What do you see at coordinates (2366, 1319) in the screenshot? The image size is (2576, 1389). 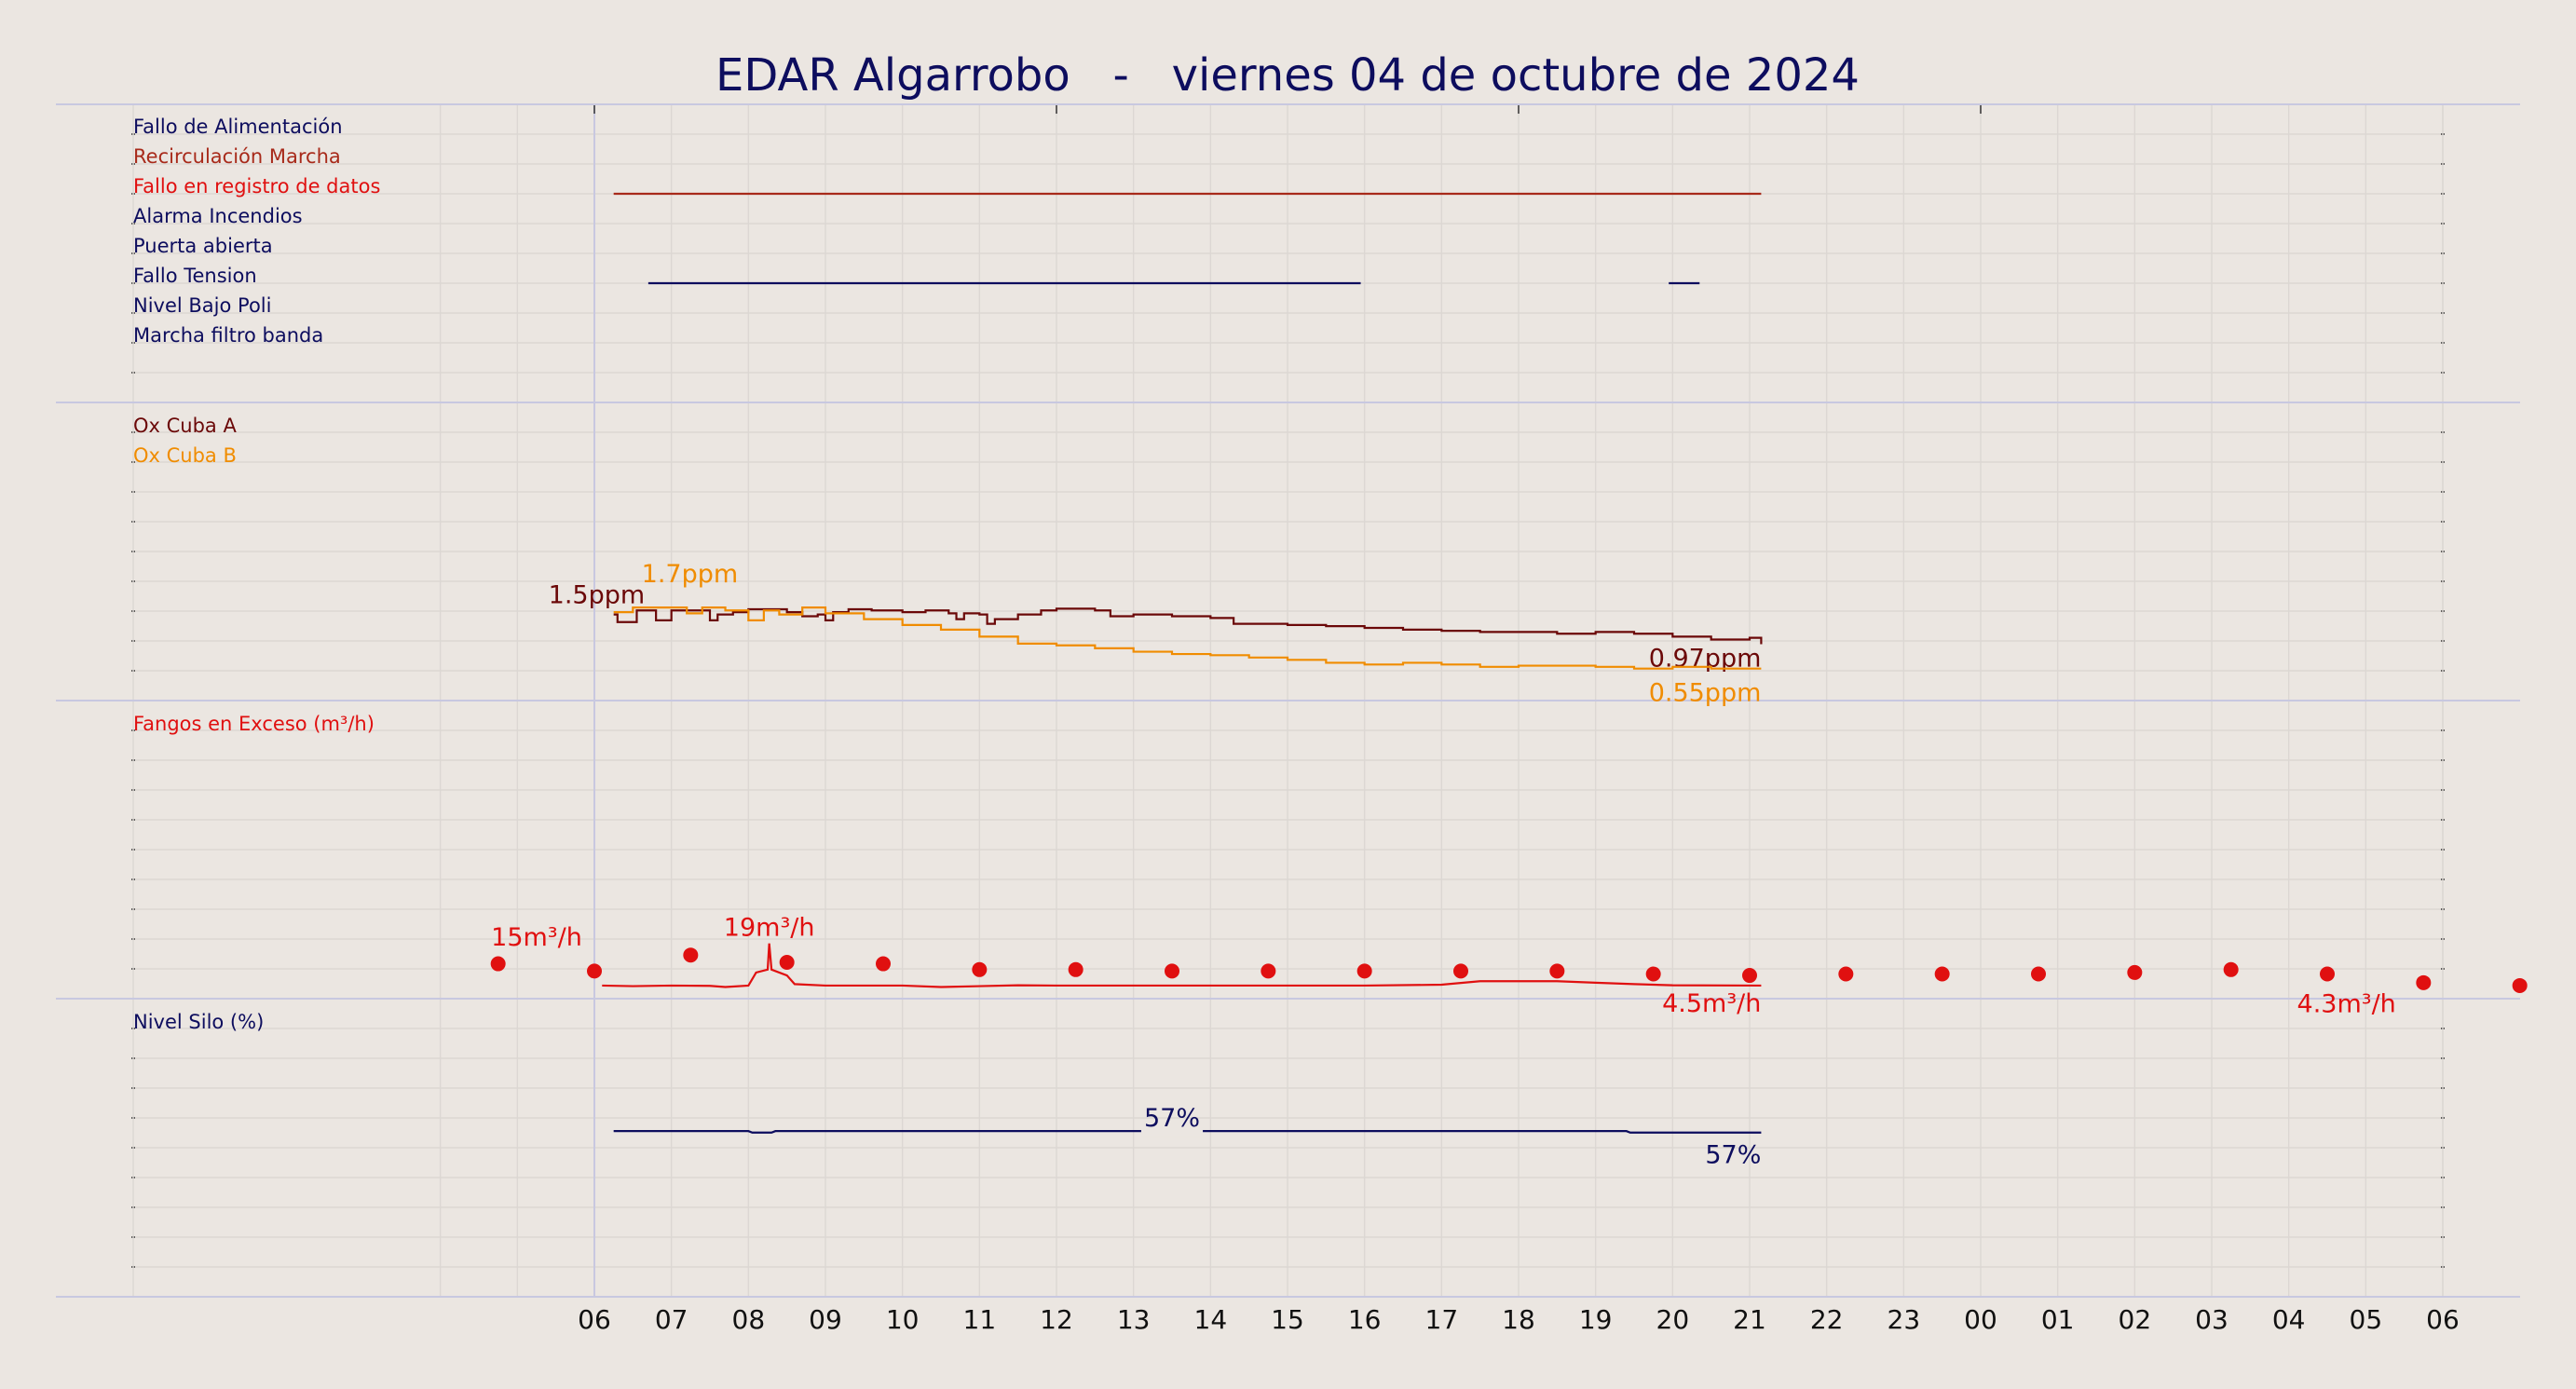 I see `x-tick-label: 05` at bounding box center [2366, 1319].